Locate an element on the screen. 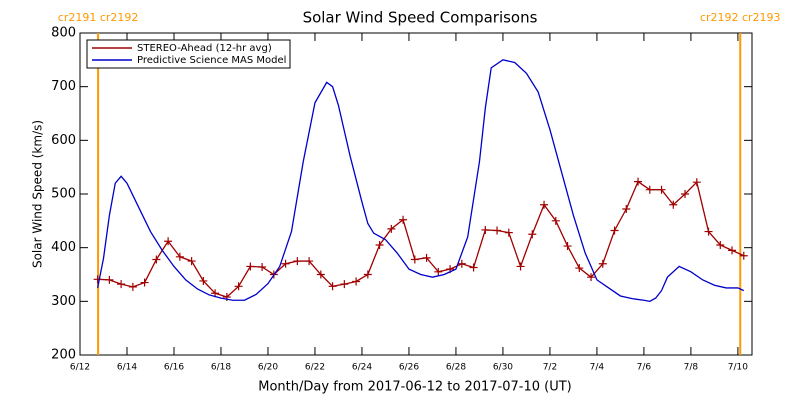 The width and height of the screenshot is (800, 400). rotation-label: cr2191 cr2192 is located at coordinates (98, 17).